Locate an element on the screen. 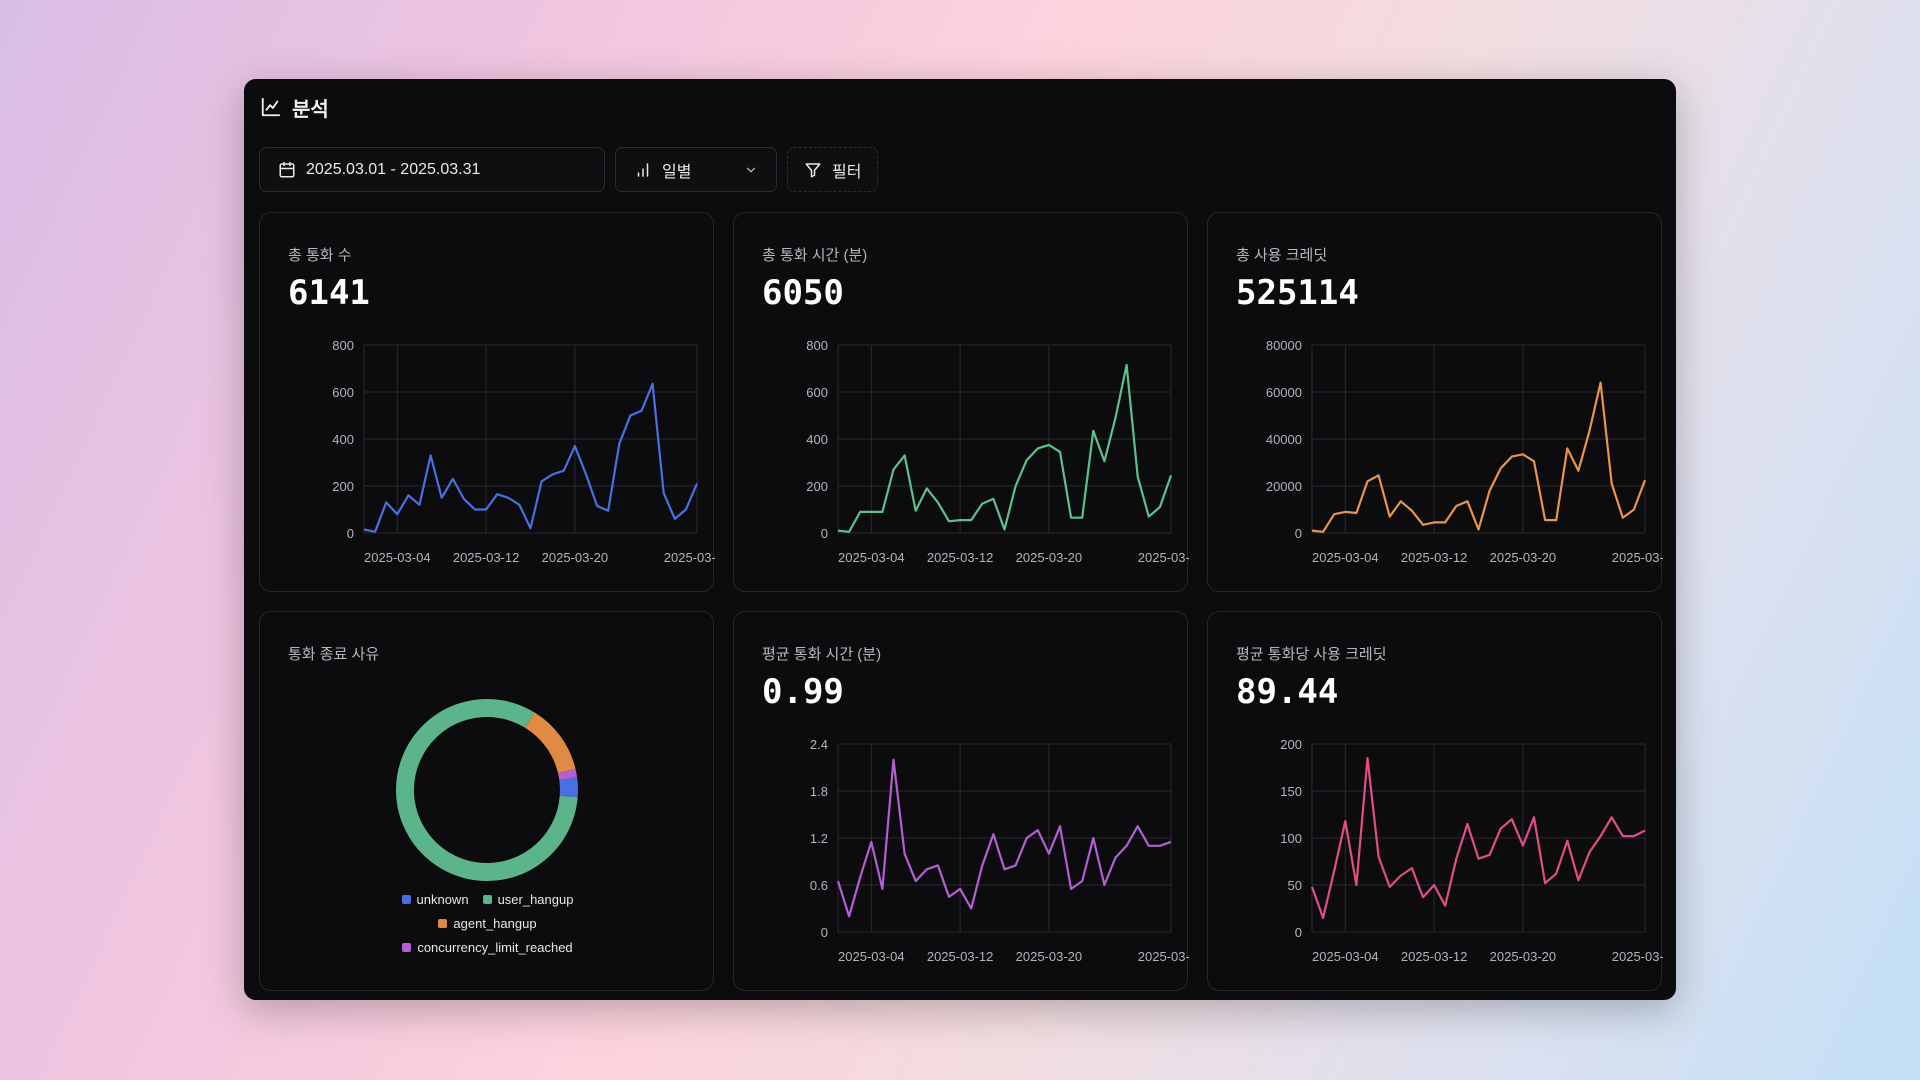 Image resolution: width=1920 pixels, height=1080 pixels. bar-chart-icon is located at coordinates (643, 169).